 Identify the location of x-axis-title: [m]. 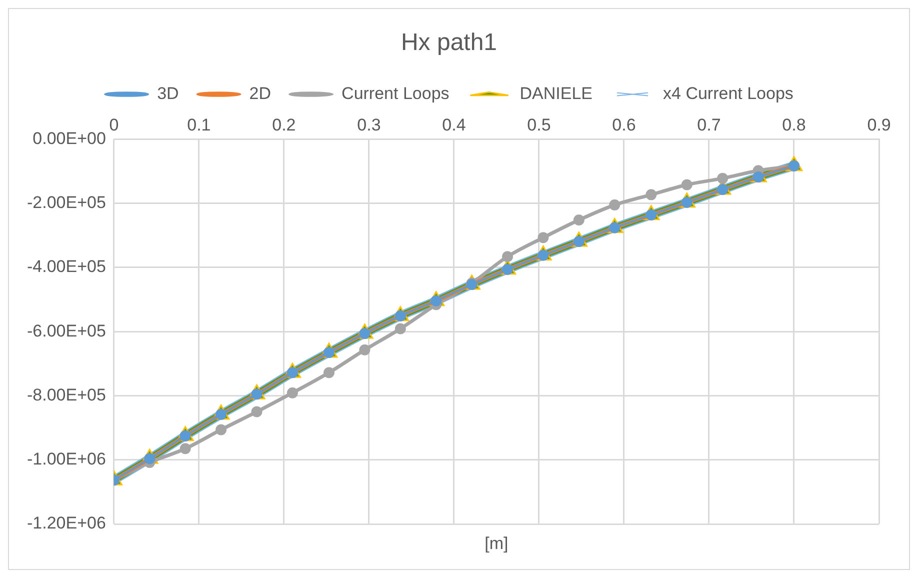
(496, 544).